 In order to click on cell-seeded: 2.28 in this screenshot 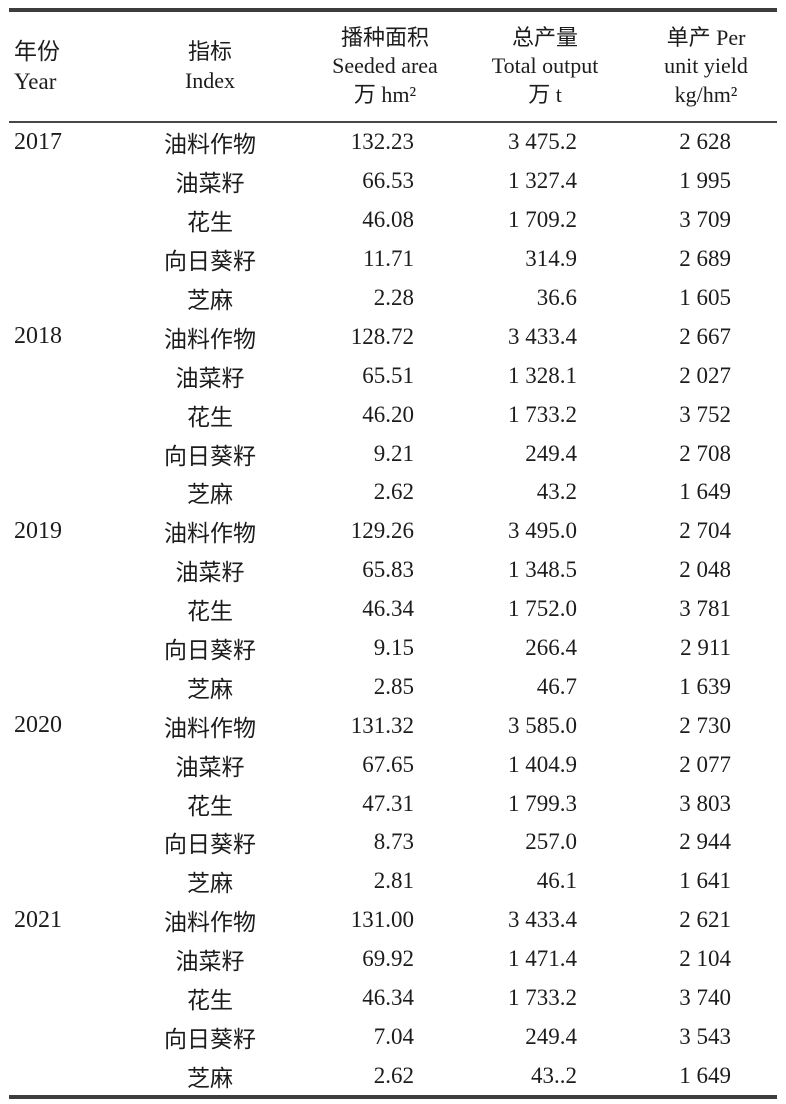, I will do `click(393, 297)`.